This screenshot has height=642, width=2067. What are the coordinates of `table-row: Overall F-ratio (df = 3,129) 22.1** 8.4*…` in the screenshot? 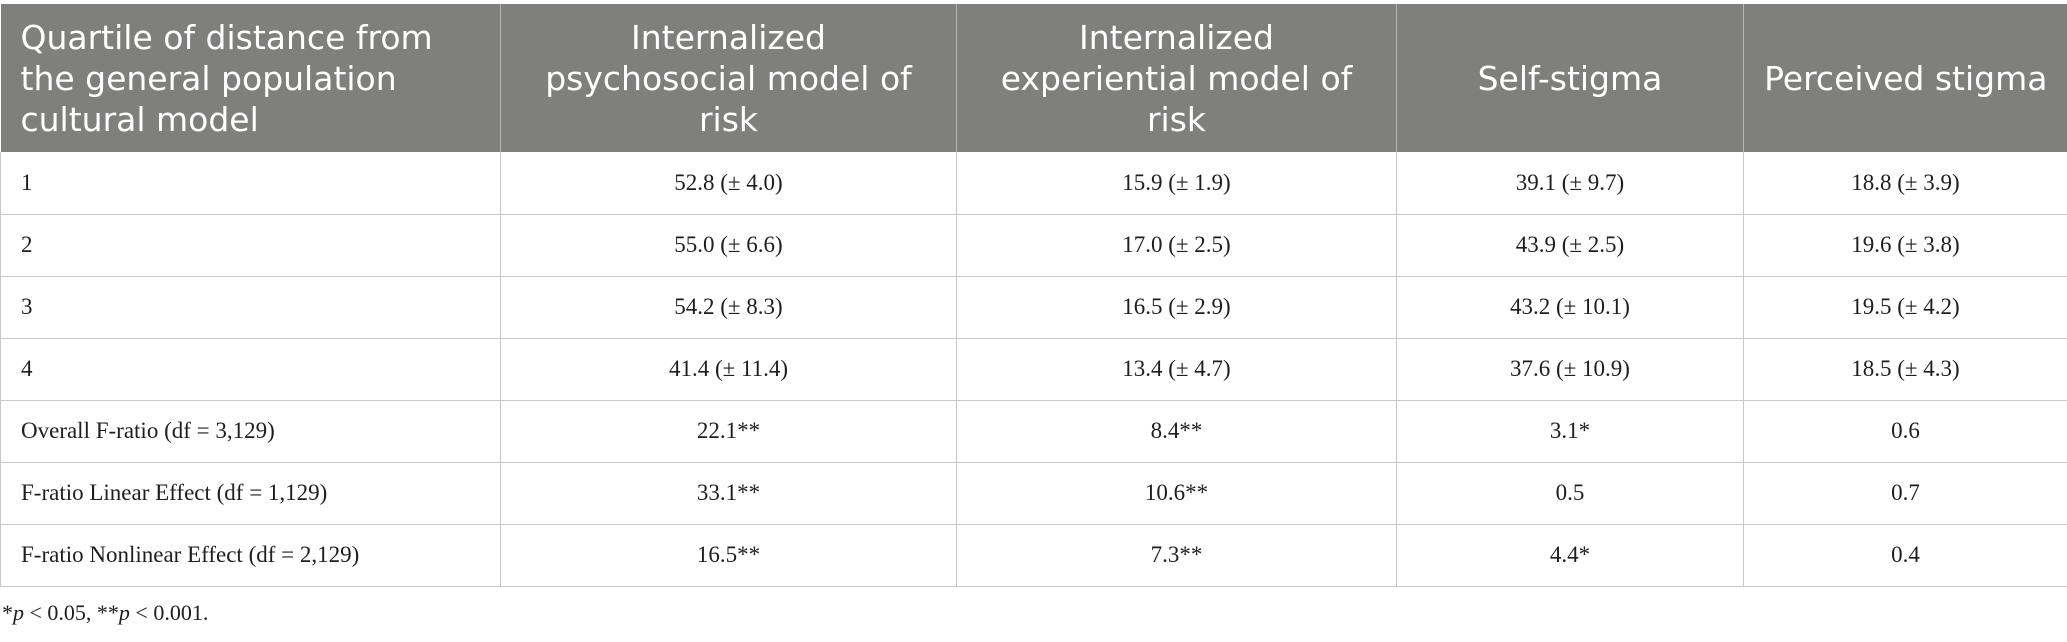 It's located at (1033, 431).